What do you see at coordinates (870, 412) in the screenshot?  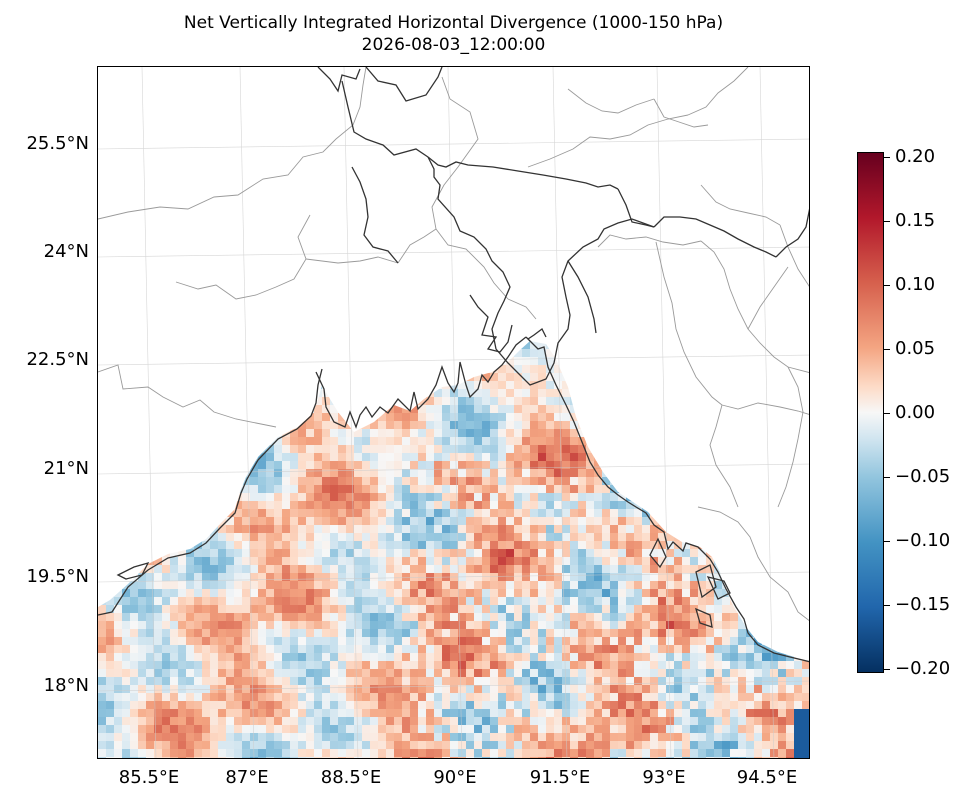 I see `colorbar` at bounding box center [870, 412].